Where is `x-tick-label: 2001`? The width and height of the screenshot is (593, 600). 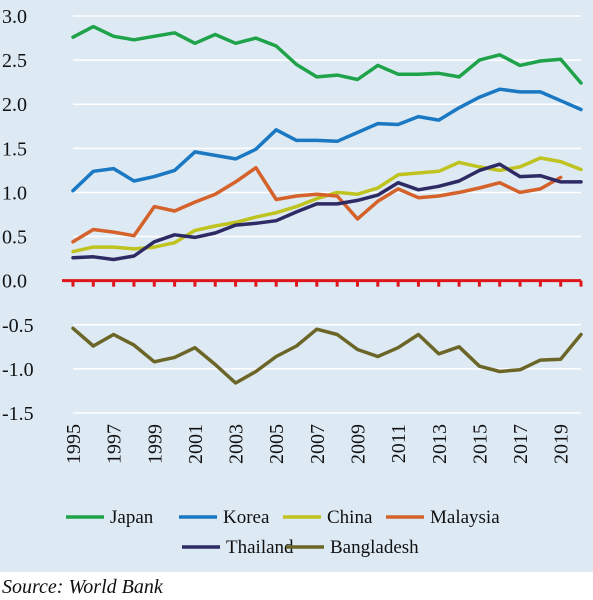
x-tick-label: 2001 is located at coordinates (196, 444).